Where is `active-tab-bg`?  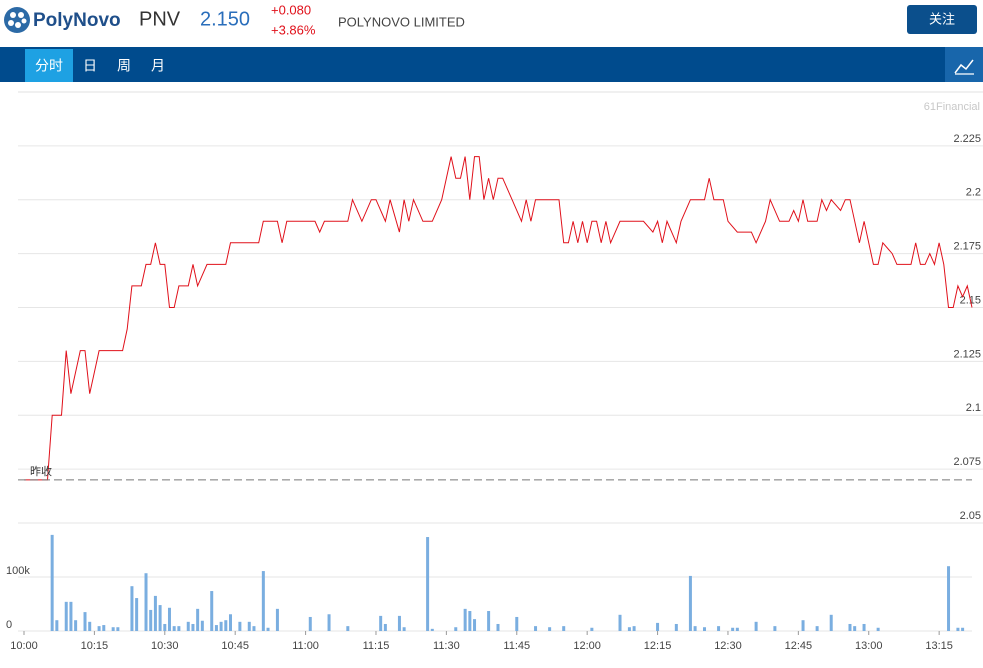
active-tab-bg is located at coordinates (49, 65).